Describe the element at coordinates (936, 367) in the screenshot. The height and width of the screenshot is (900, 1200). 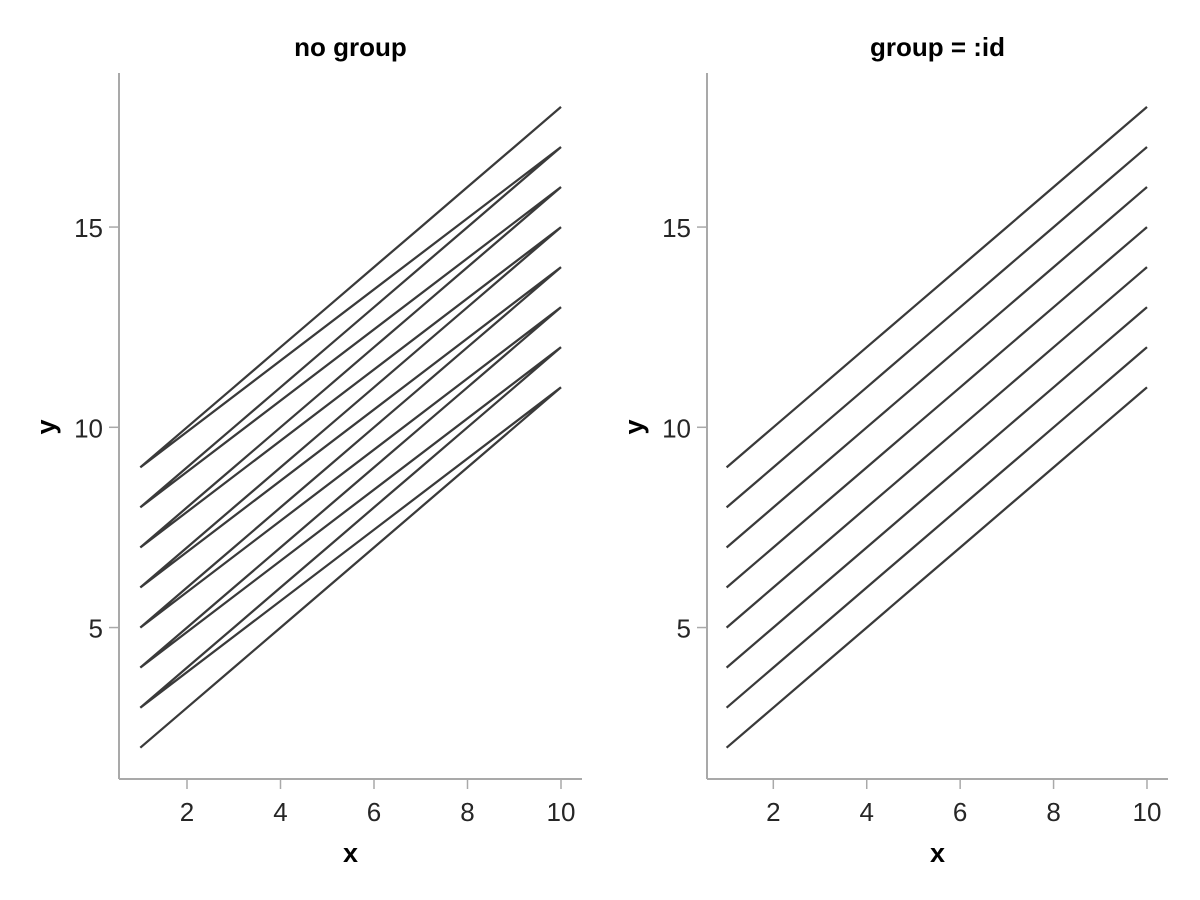
I see `data-line-id=6` at that location.